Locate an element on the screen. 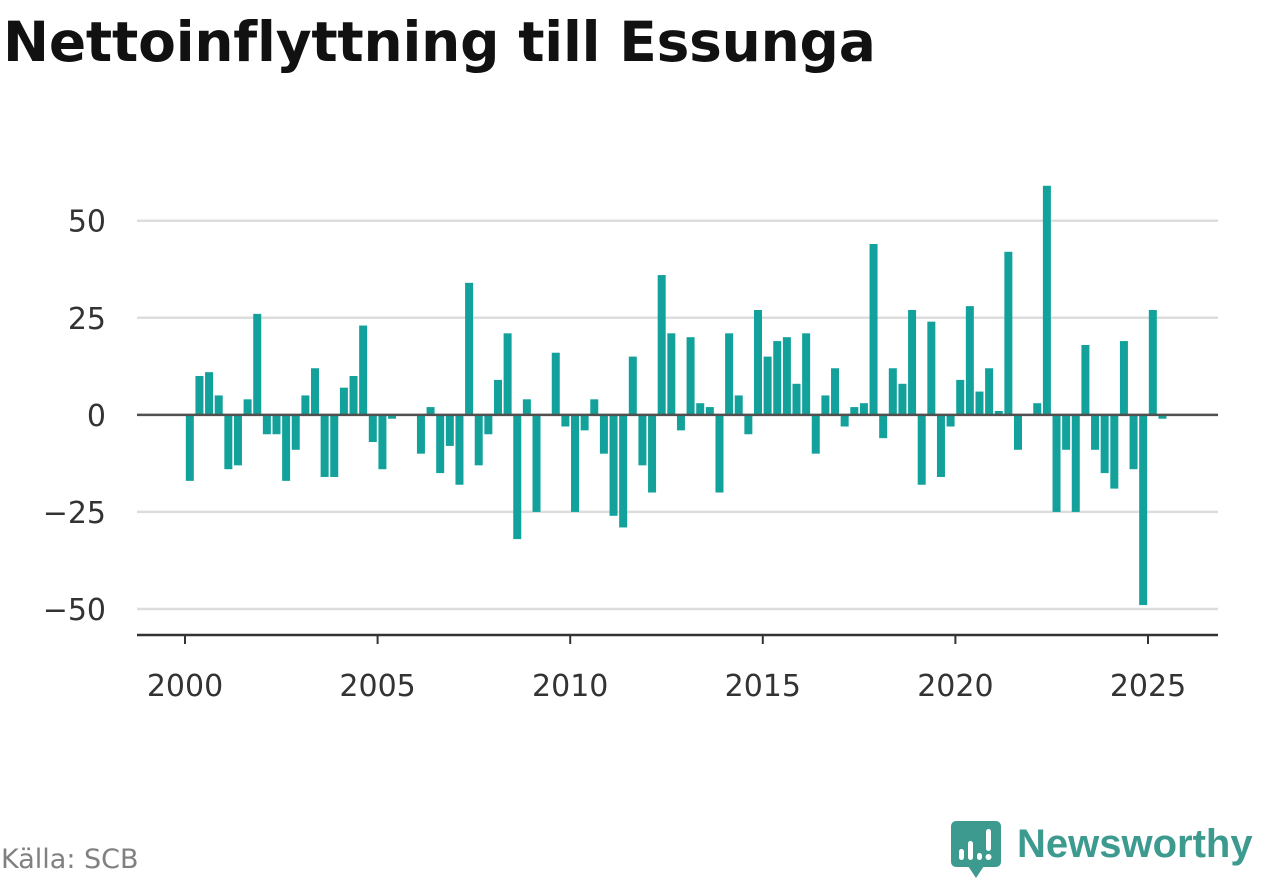 The image size is (1262, 879). logo-bubble-tail is located at coordinates (976, 872).